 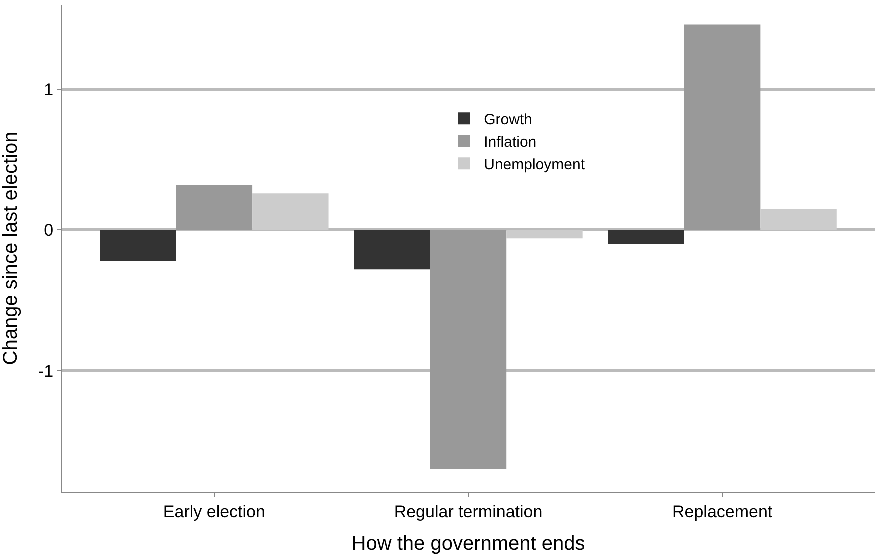 I want to click on x-axis-title: How the government ends, so click(x=469, y=543).